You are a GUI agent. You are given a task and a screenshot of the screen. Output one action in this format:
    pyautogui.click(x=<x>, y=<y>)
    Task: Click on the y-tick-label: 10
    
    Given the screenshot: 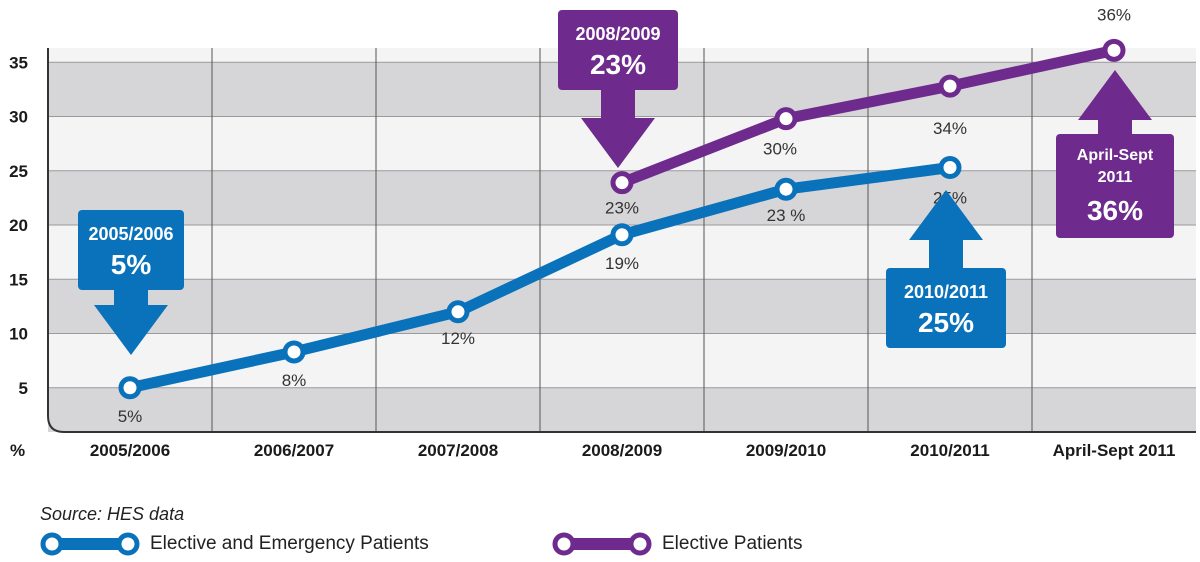 What is the action you would take?
    pyautogui.click(x=18, y=334)
    